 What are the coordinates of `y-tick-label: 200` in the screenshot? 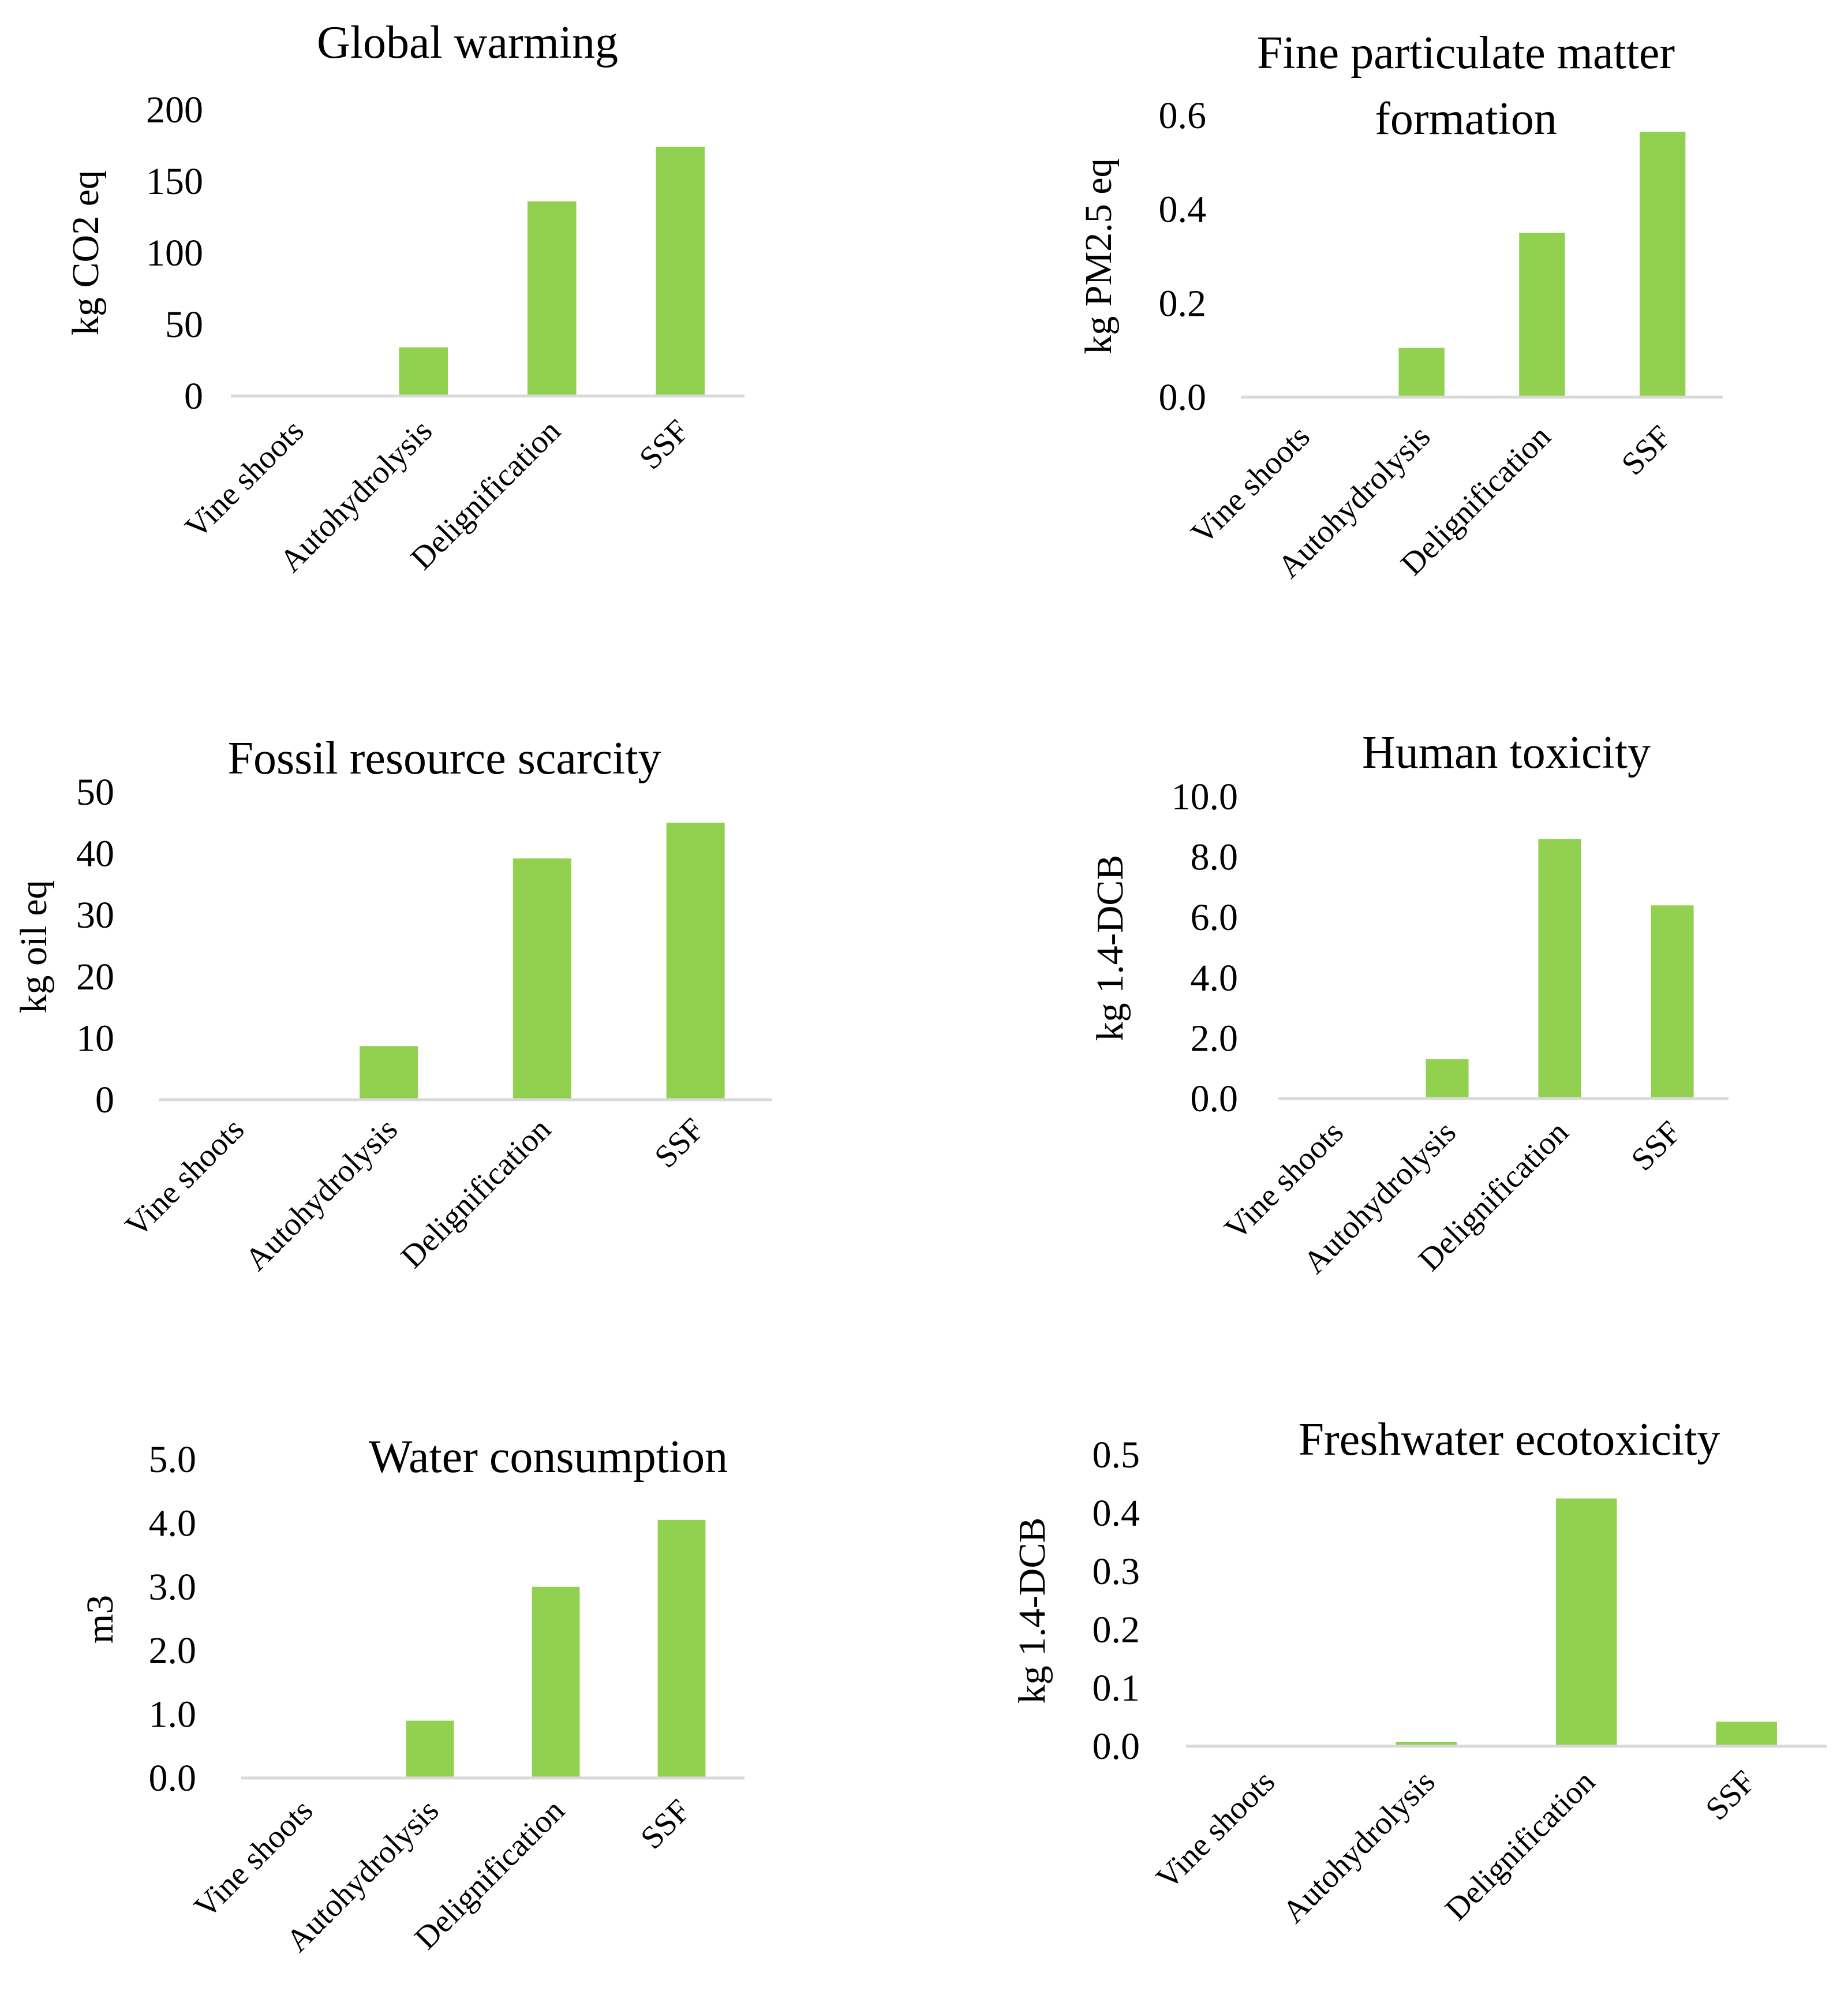 It's located at (174, 110).